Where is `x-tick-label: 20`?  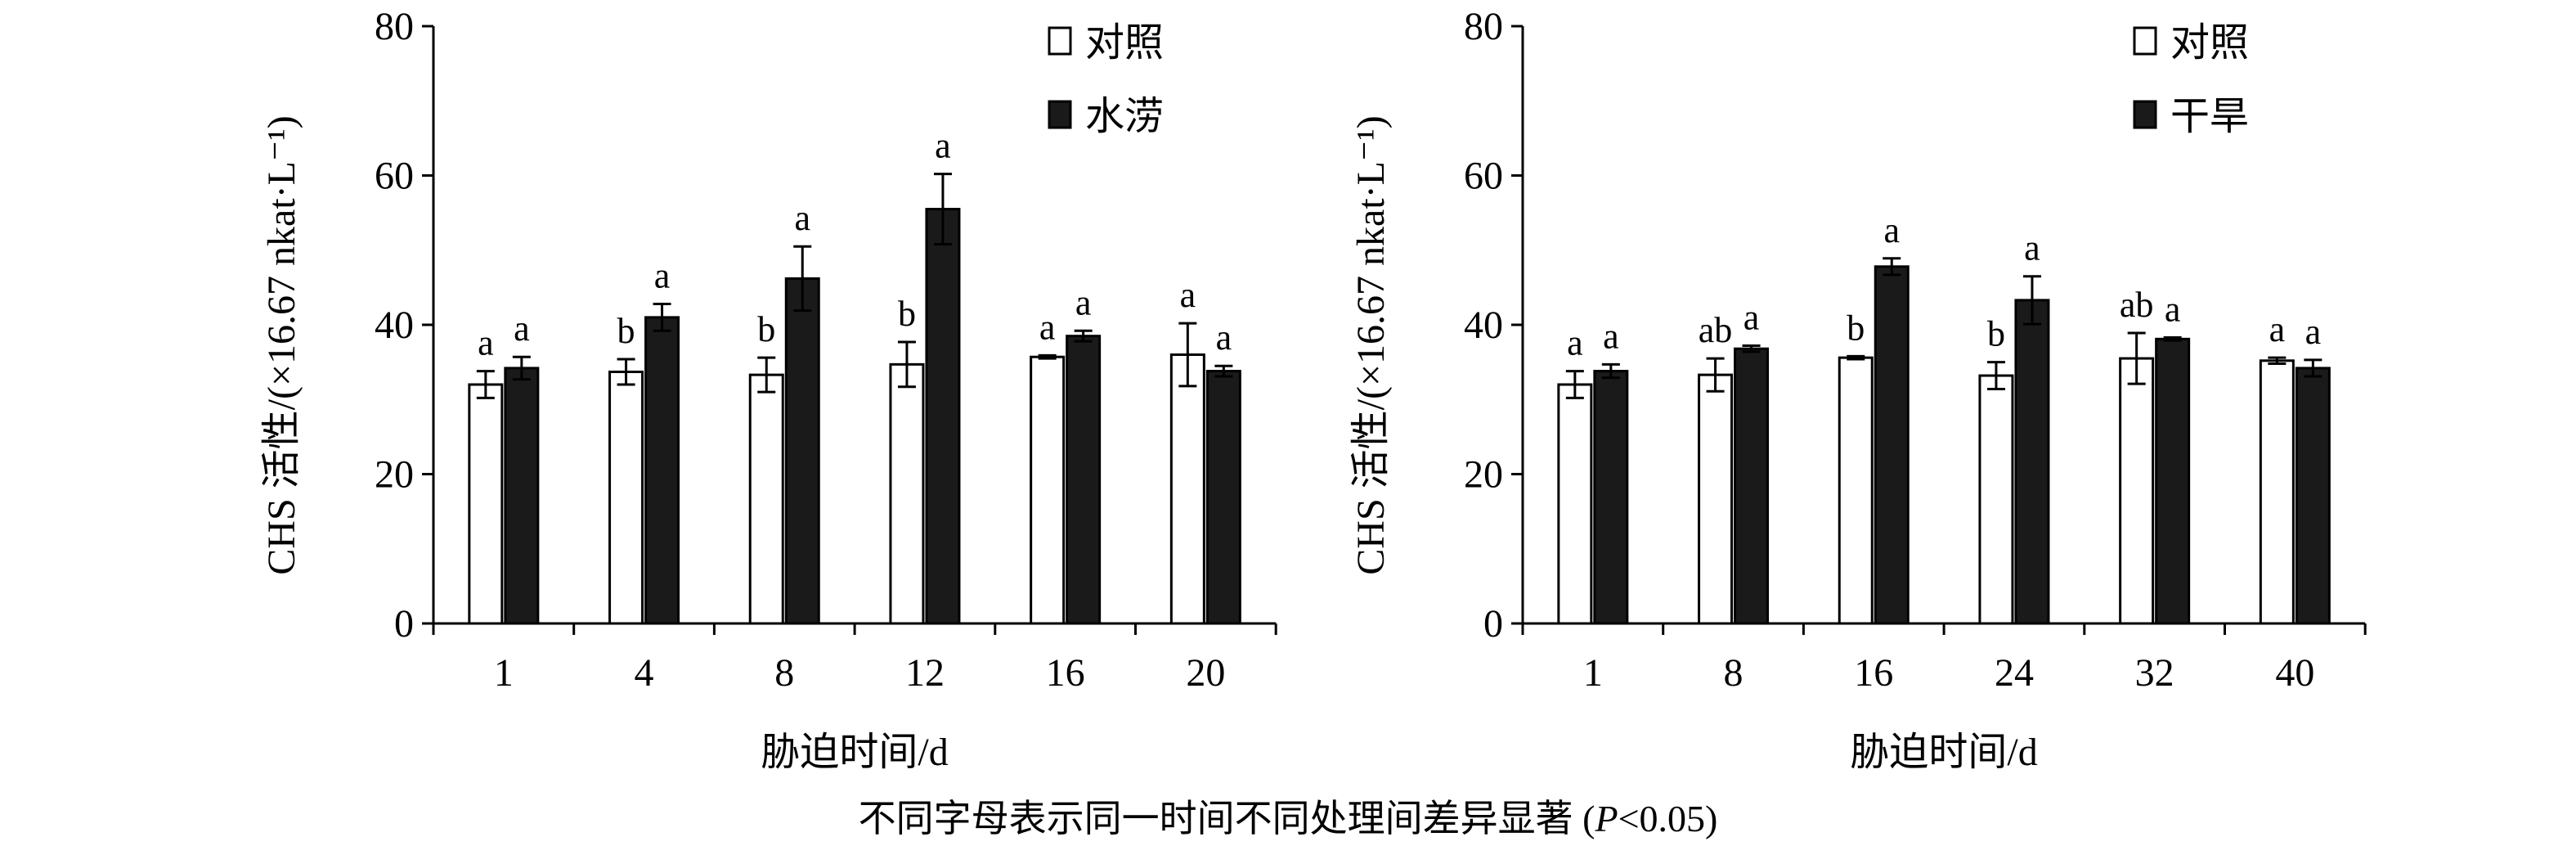
x-tick-label: 20 is located at coordinates (1205, 673).